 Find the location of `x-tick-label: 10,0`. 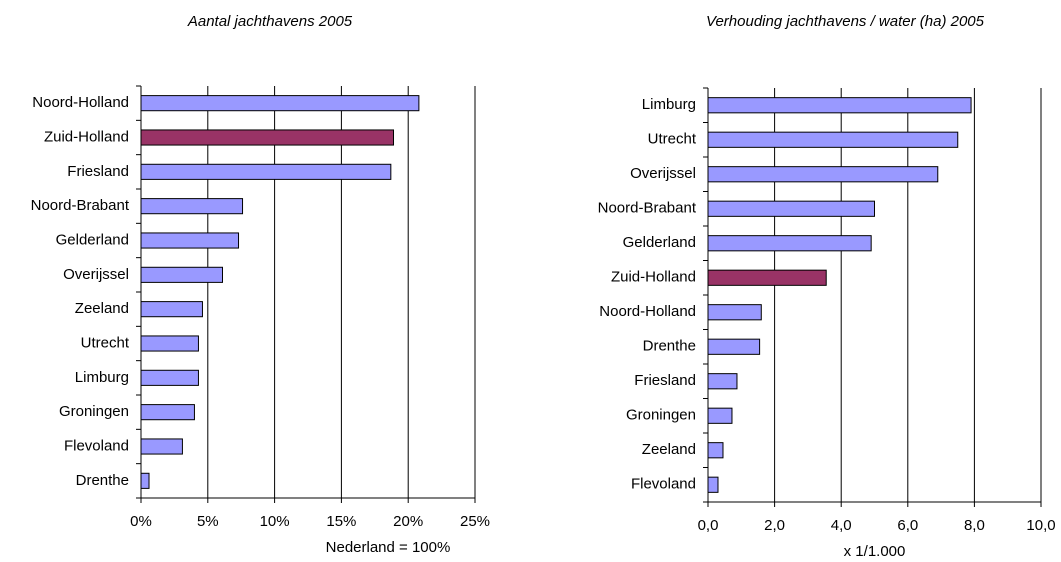

x-tick-label: 10,0 is located at coordinates (1040, 525).